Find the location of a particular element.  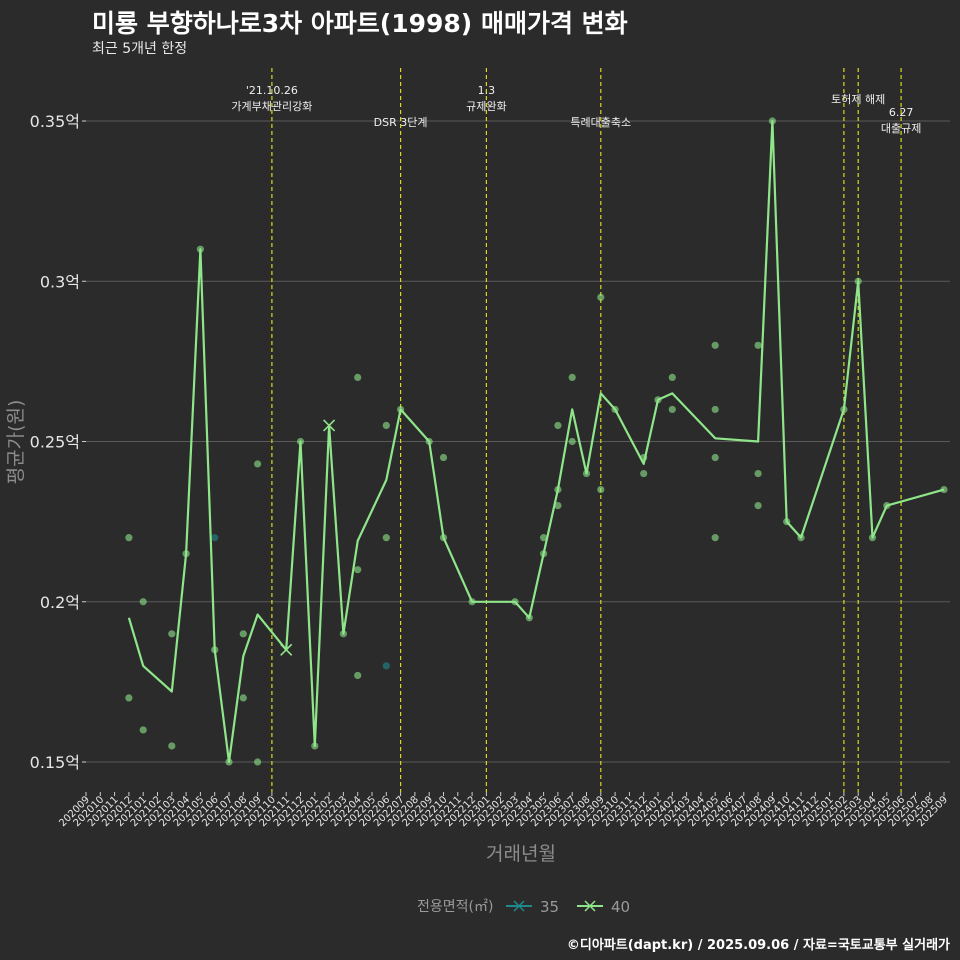

legend-item-40: 40 is located at coordinates (603, 907).